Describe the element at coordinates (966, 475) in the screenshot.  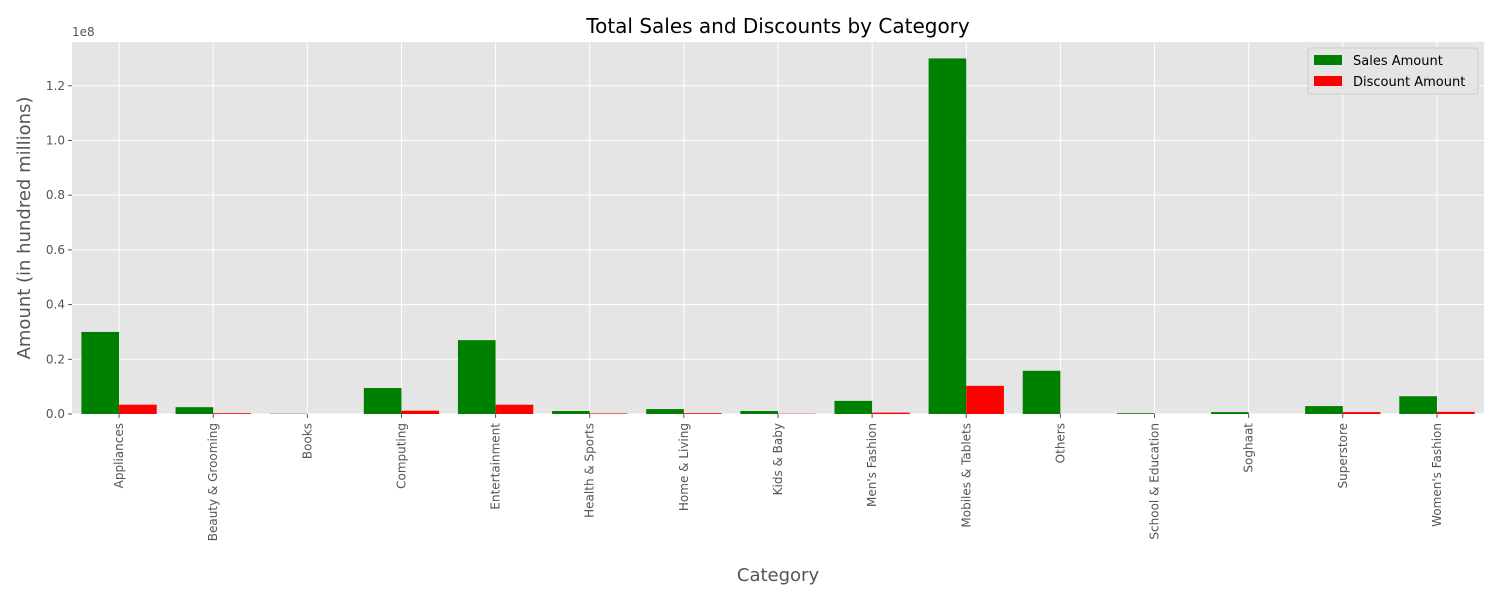
I see `x-tick-label: Mobiles & Tablets` at that location.